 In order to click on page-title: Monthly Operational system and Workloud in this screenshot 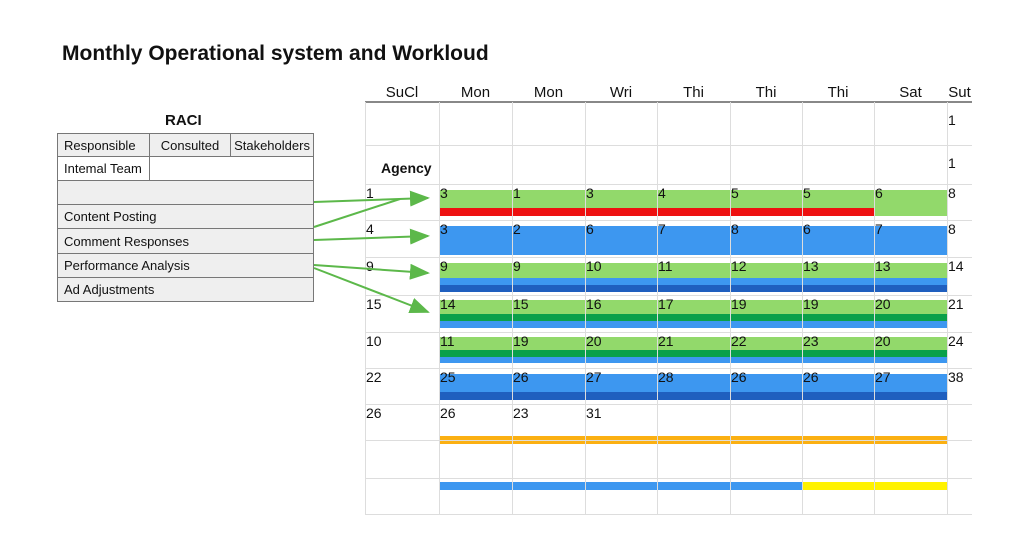, I will do `click(275, 53)`.